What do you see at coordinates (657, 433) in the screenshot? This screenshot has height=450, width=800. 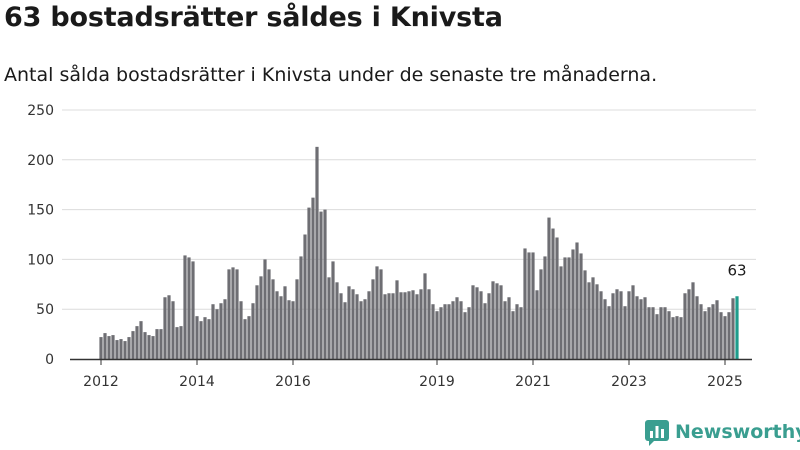 I see `bar-chart-speech-bubble-icon` at bounding box center [657, 433].